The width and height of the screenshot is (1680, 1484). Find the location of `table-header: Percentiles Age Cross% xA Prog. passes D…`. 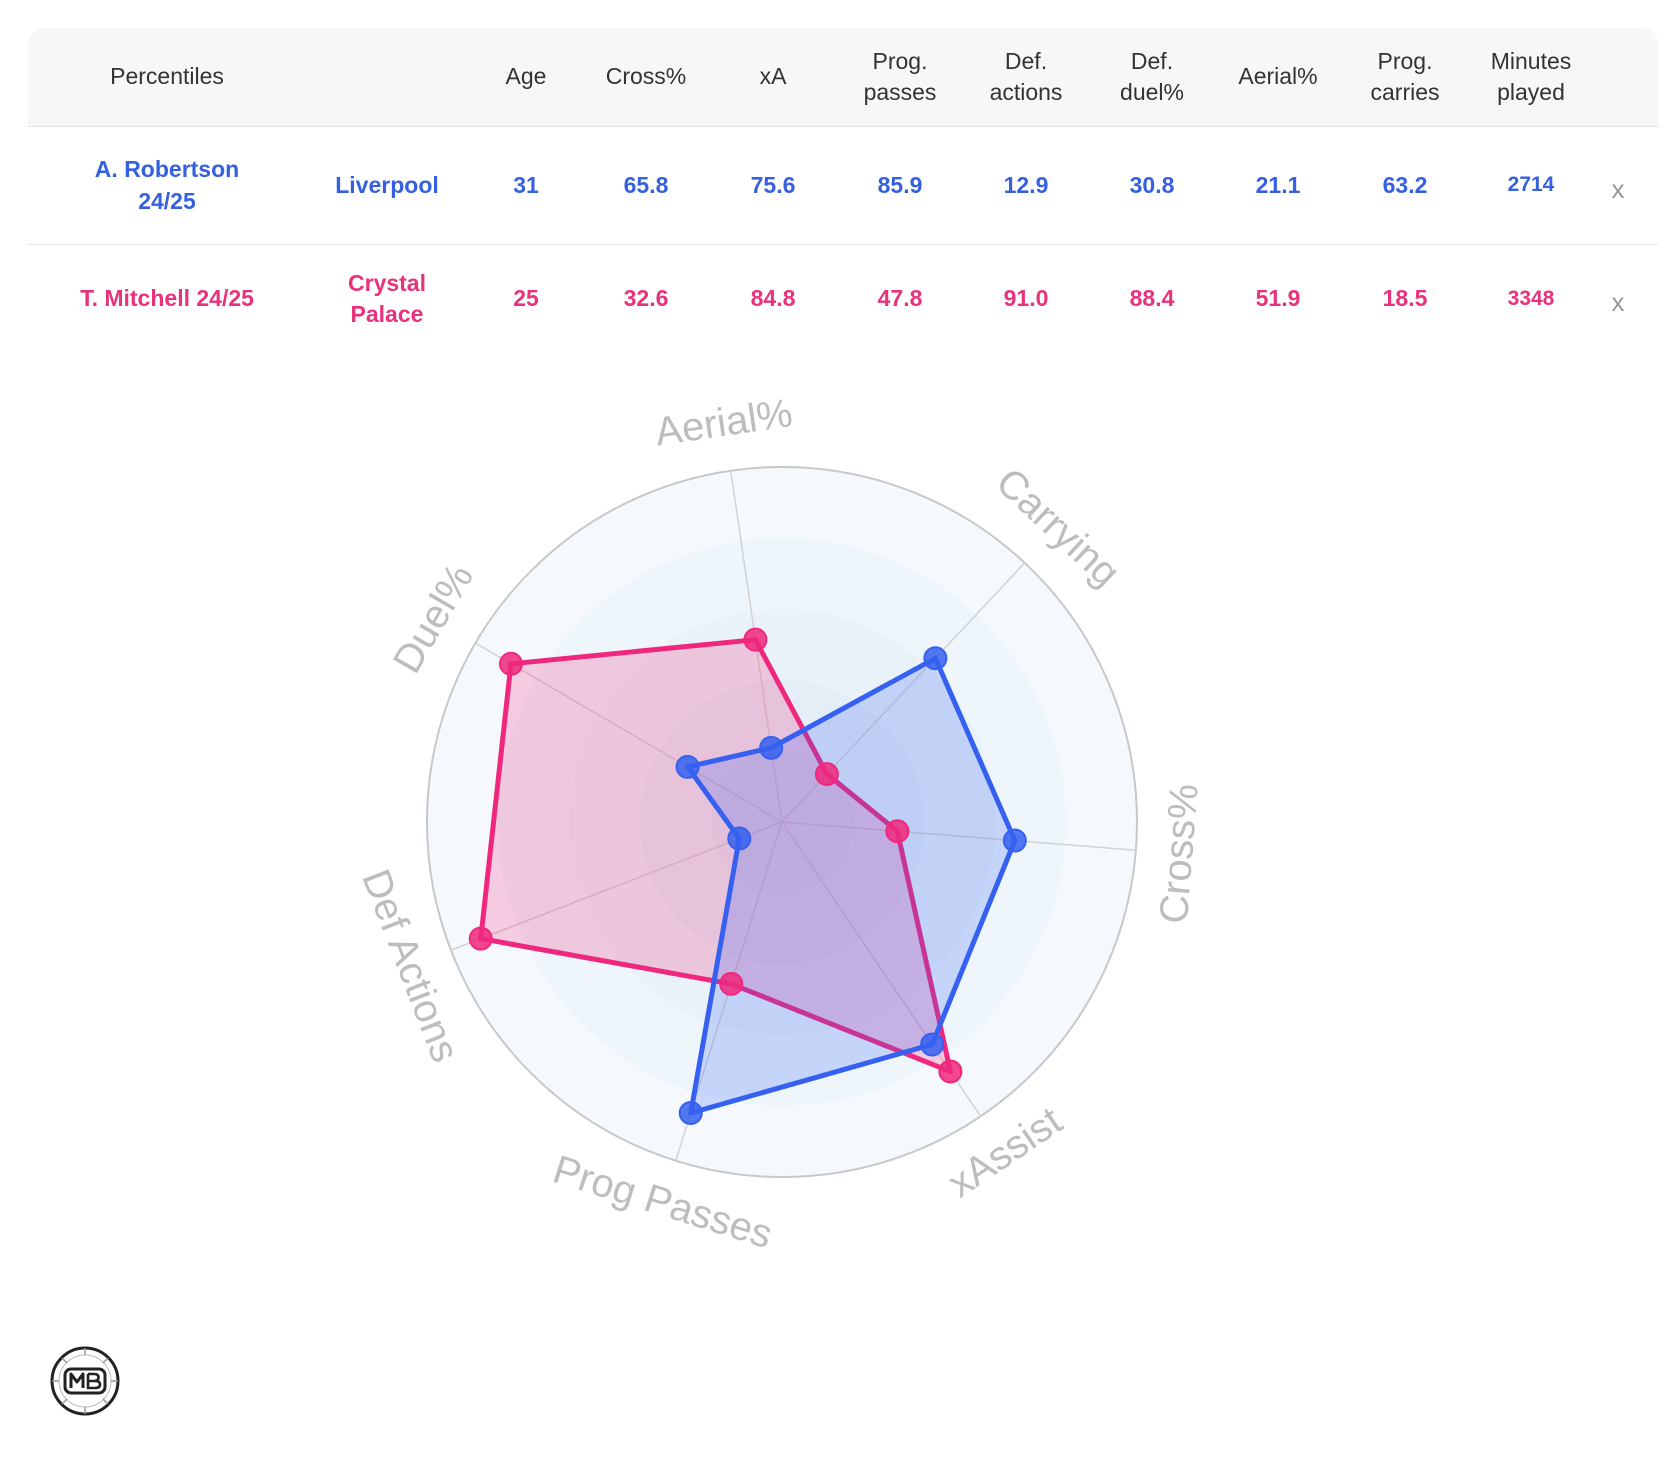

table-header: Percentiles Age Cross% xA Prog. passes D… is located at coordinates (843, 77).